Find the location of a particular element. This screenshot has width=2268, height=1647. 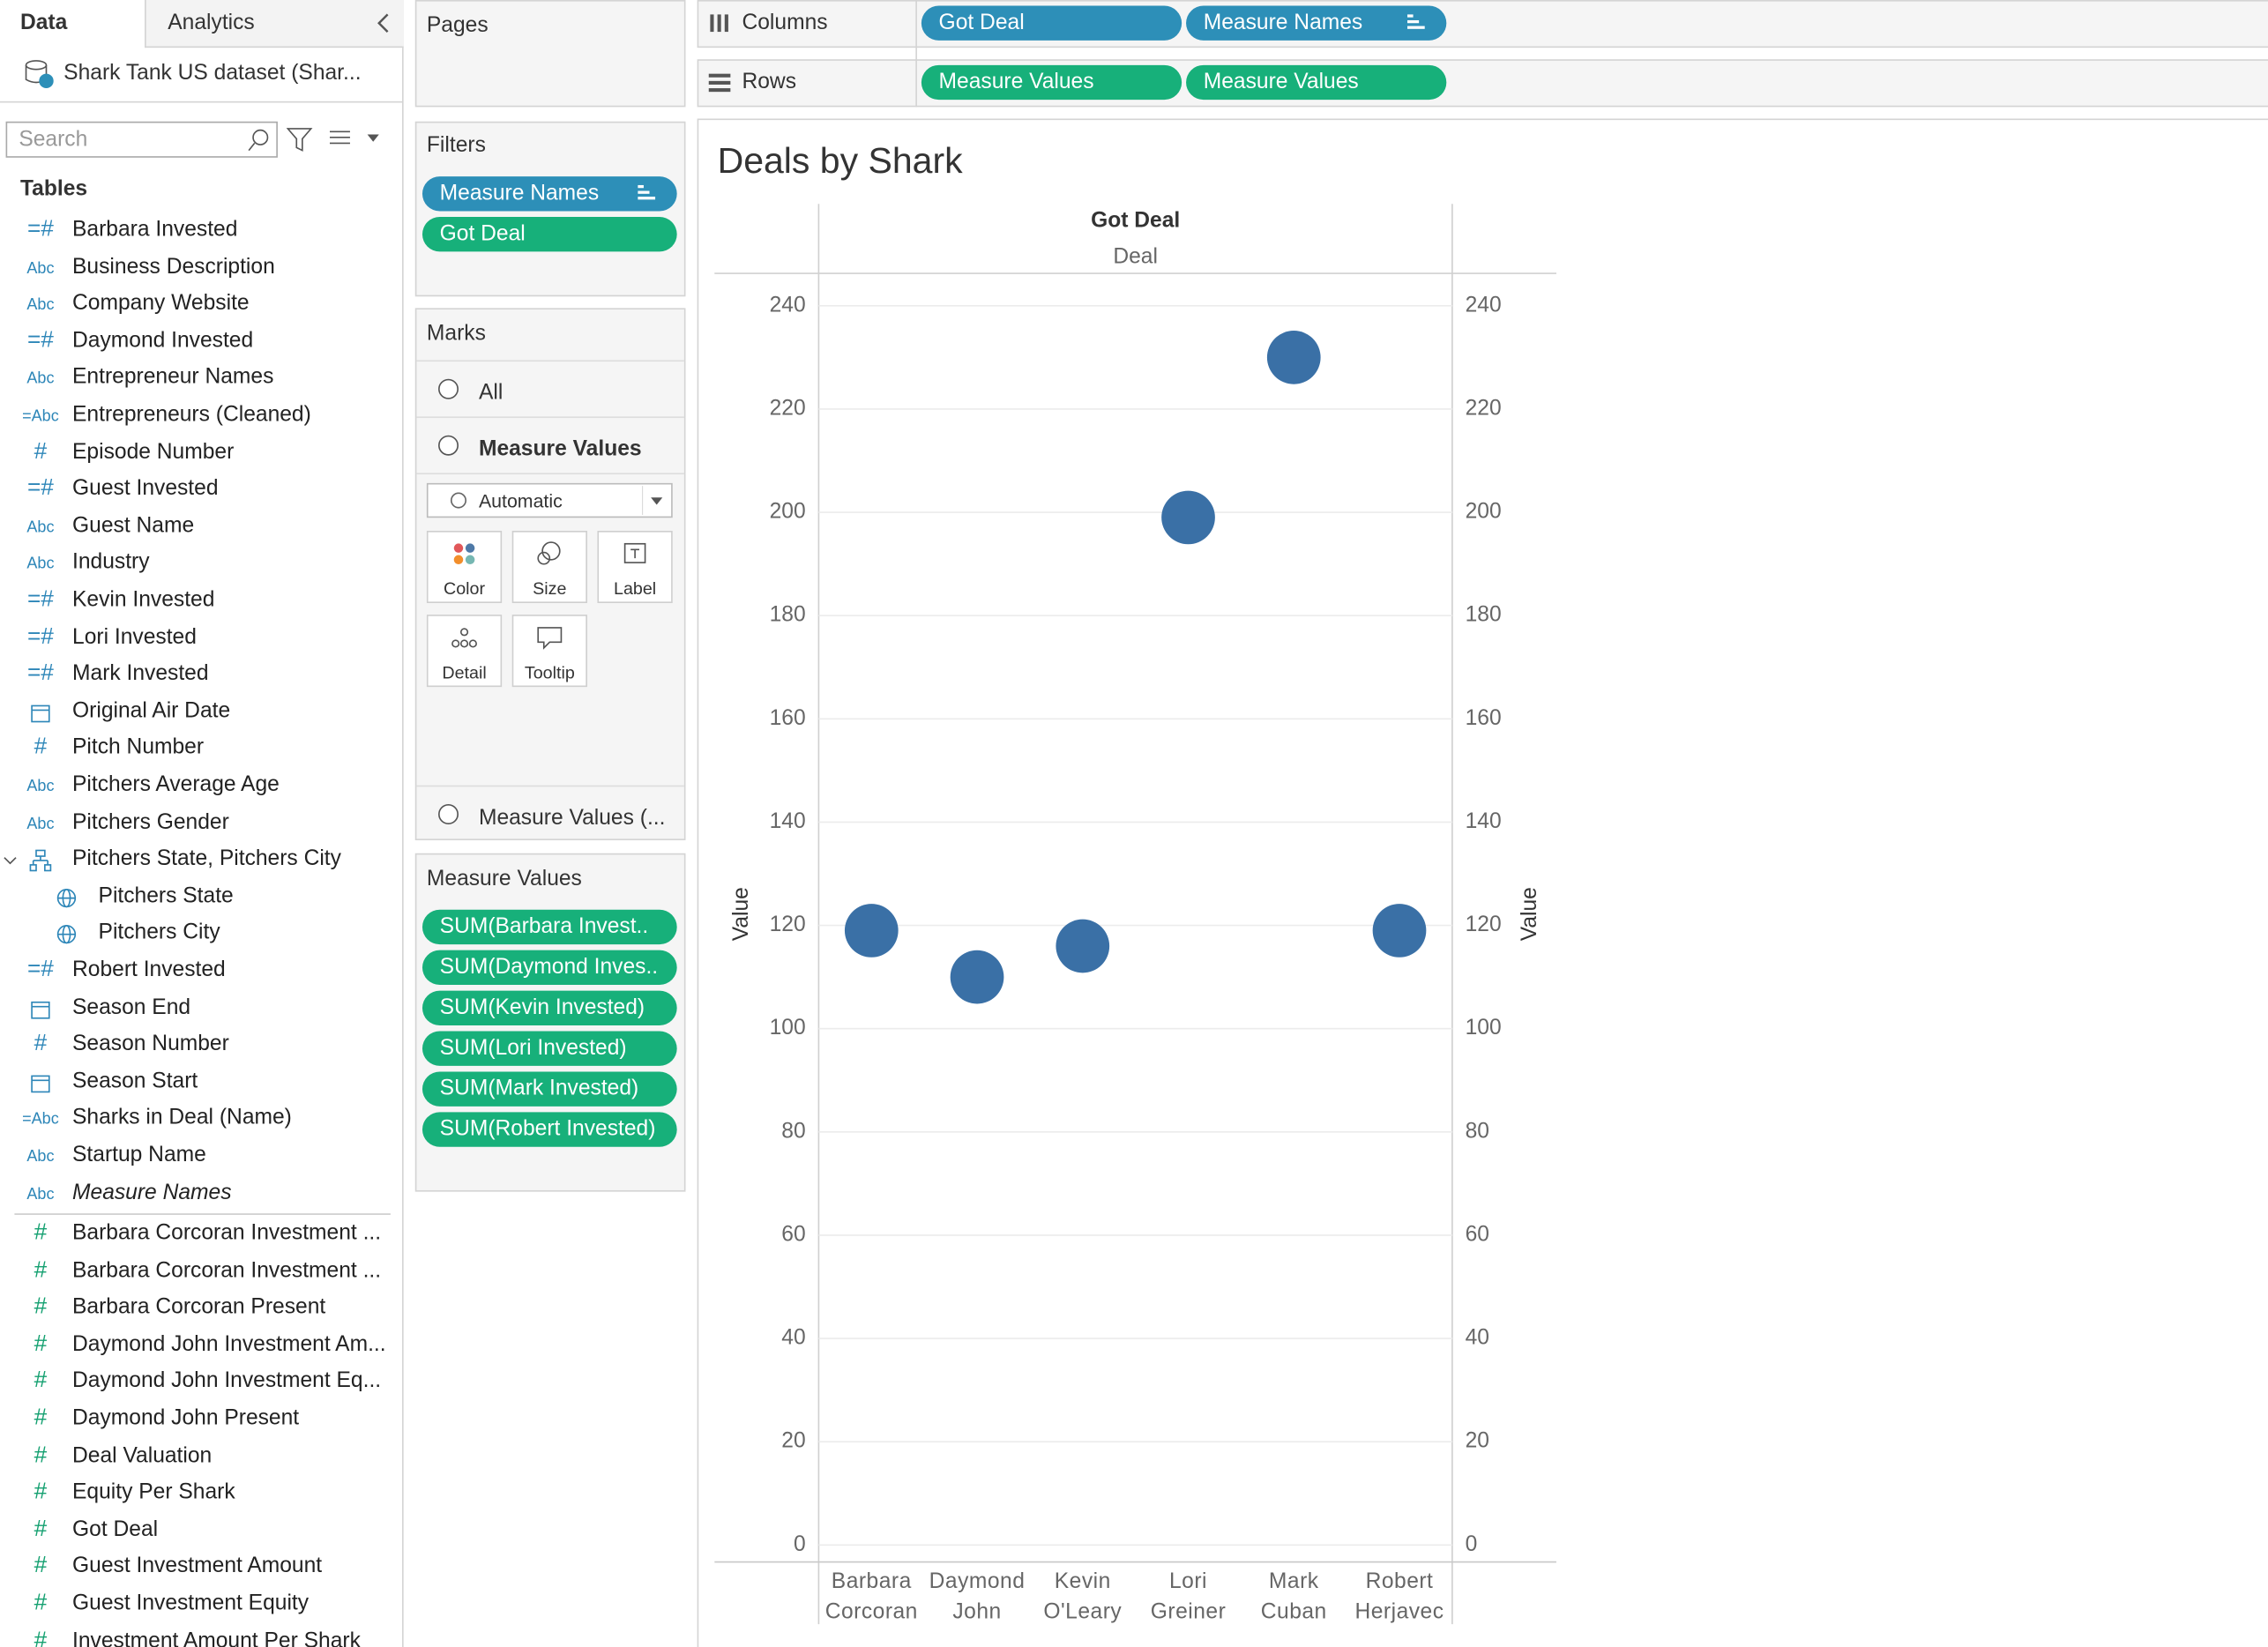

y-tick-label: 160 is located at coordinates (788, 718).